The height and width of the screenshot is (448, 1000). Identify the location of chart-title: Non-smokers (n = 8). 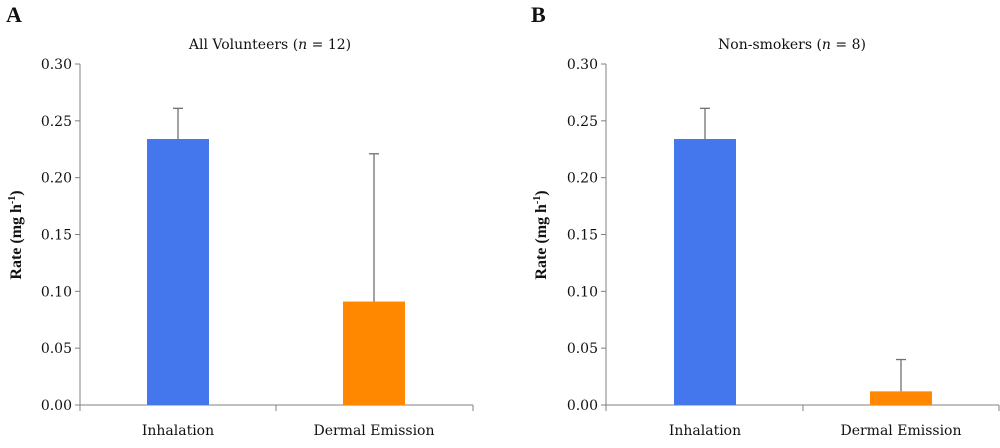
(792, 45).